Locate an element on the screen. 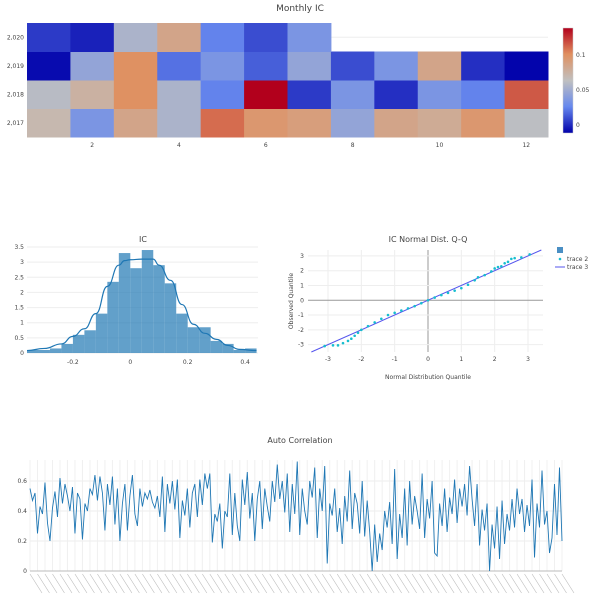  hist-ytick: 2 is located at coordinates (22, 292).